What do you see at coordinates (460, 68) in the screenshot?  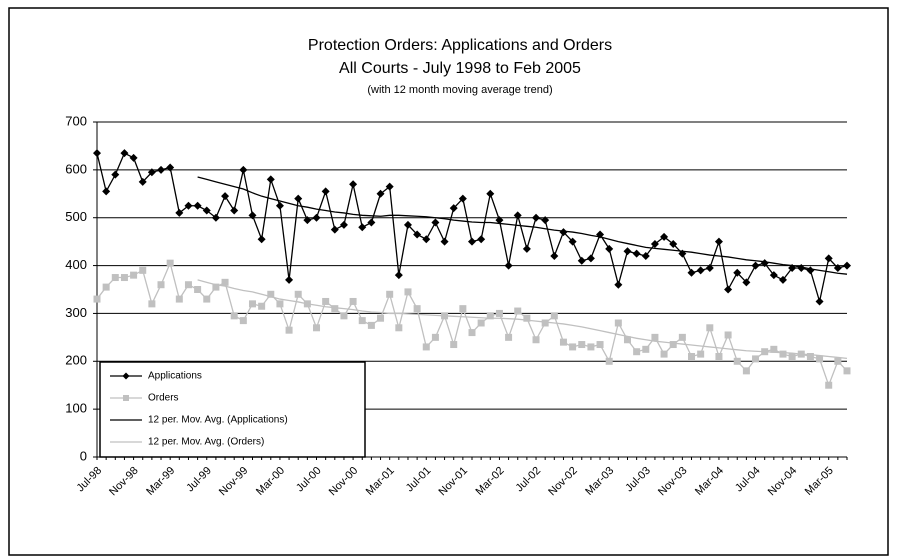 I see `chart-subtitle: All Courts - July 1998 to Feb 2005` at bounding box center [460, 68].